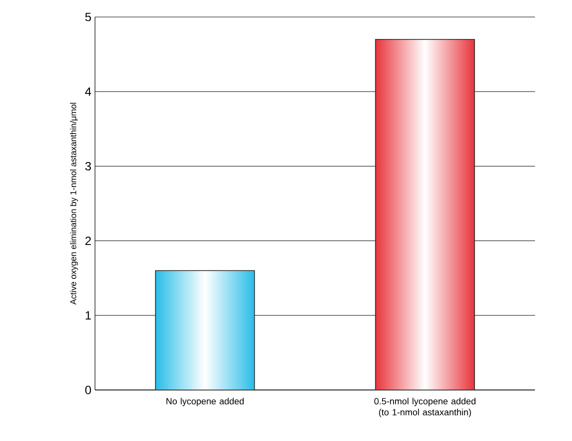  Describe the element at coordinates (88, 240) in the screenshot. I see `y-tick-label: 2` at that location.